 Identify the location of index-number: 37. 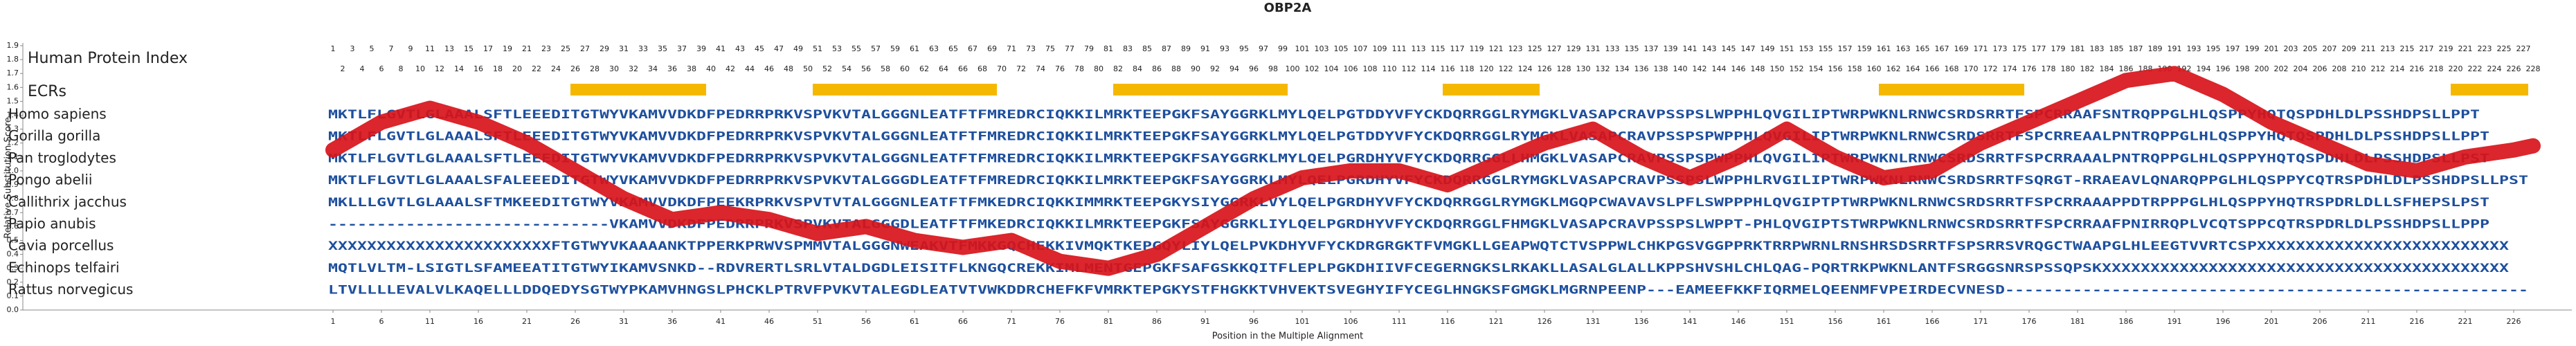
(682, 48).